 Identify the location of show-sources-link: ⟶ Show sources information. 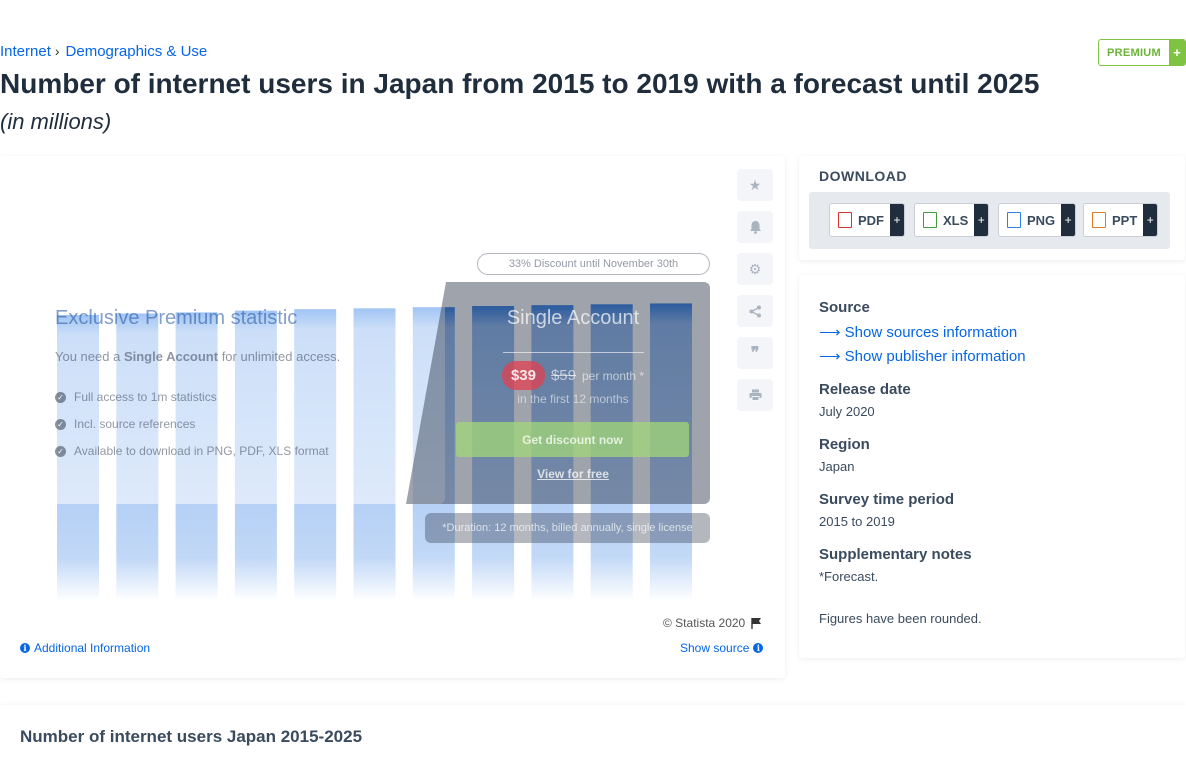
(918, 332).